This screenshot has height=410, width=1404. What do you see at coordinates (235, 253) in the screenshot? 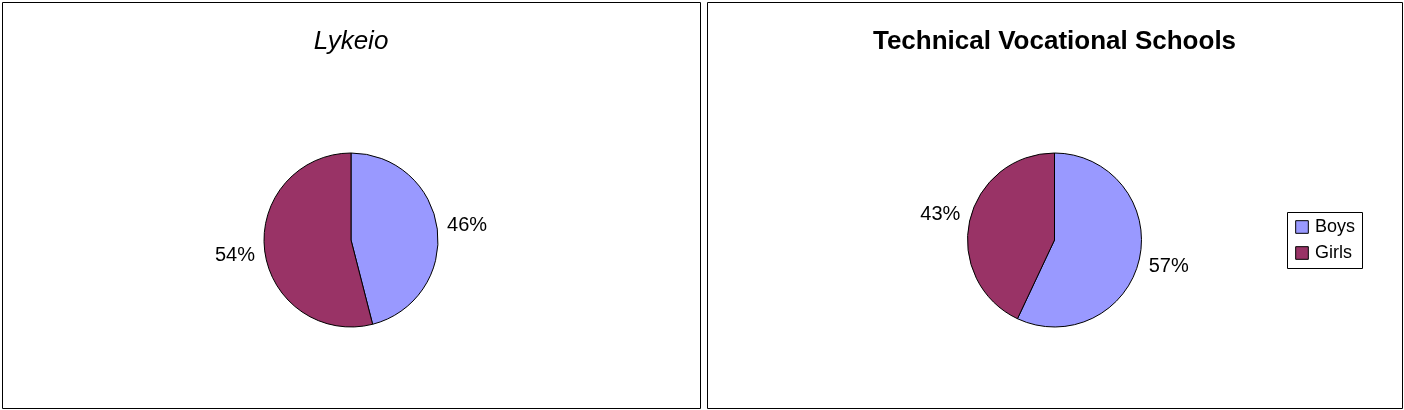
I see `data-label: 54%` at bounding box center [235, 253].